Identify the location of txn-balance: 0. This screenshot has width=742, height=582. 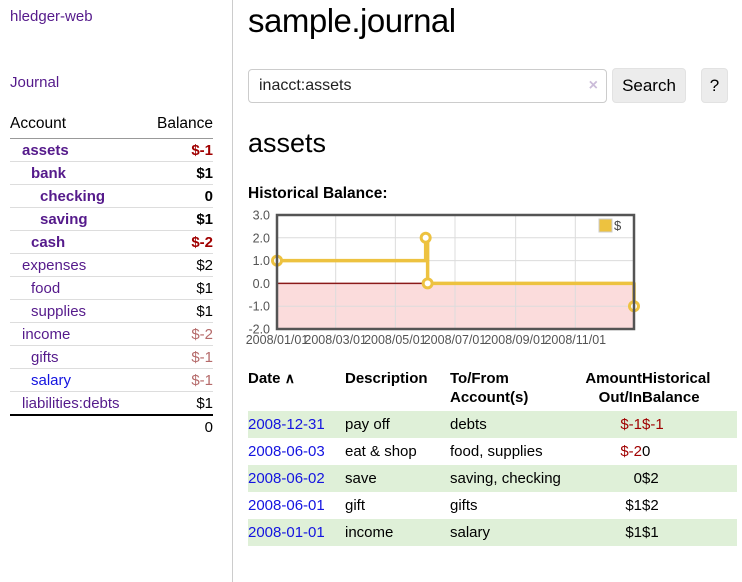
(646, 451).